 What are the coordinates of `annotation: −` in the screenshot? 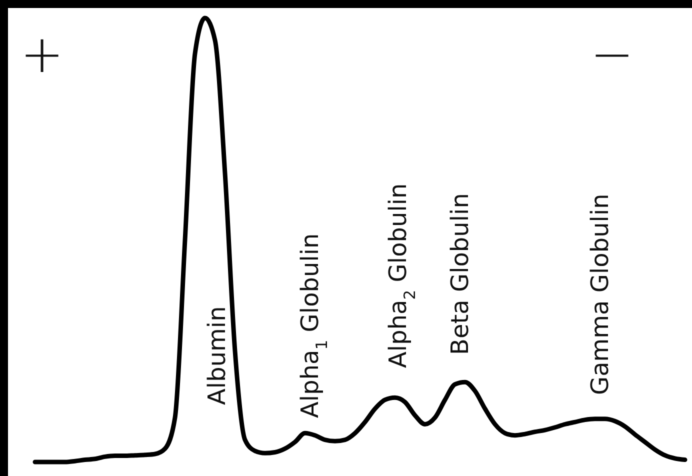 It's located at (612, 55).